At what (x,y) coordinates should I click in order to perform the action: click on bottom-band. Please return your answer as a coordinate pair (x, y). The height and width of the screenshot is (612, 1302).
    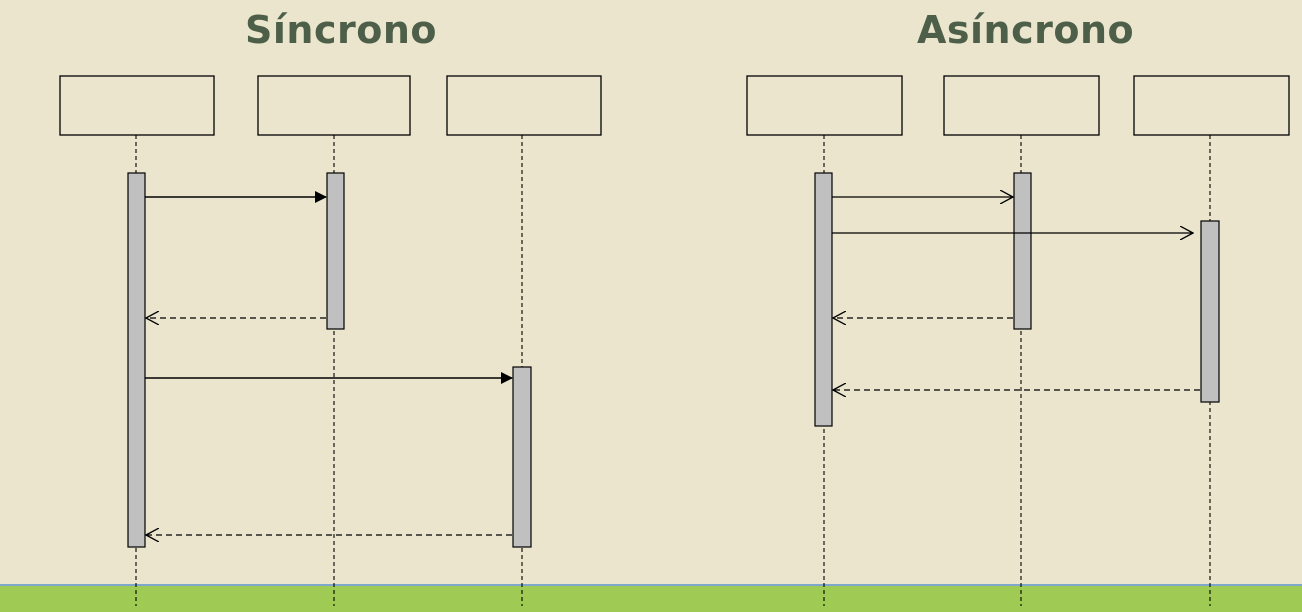
    Looking at the image, I should click on (651, 598).